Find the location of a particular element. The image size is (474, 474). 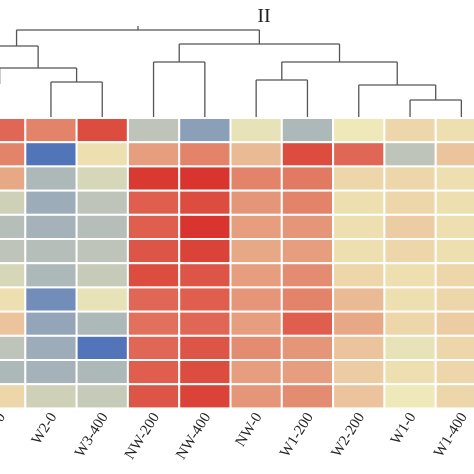

column-label: W2-200 is located at coordinates (349, 435).